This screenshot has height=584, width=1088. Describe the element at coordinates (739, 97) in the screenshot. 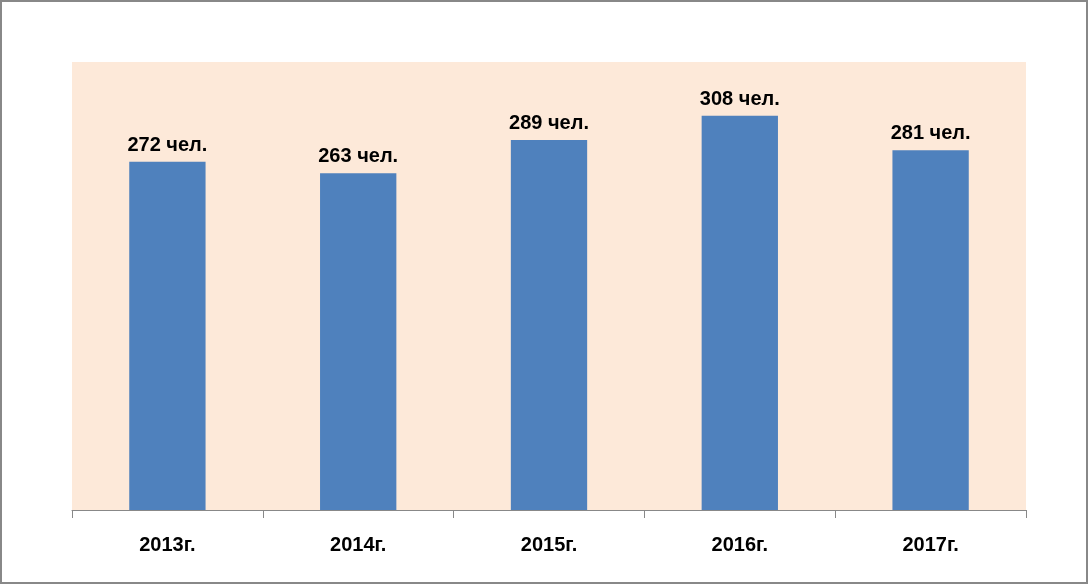

I see `data-label: 308 чел.` at that location.